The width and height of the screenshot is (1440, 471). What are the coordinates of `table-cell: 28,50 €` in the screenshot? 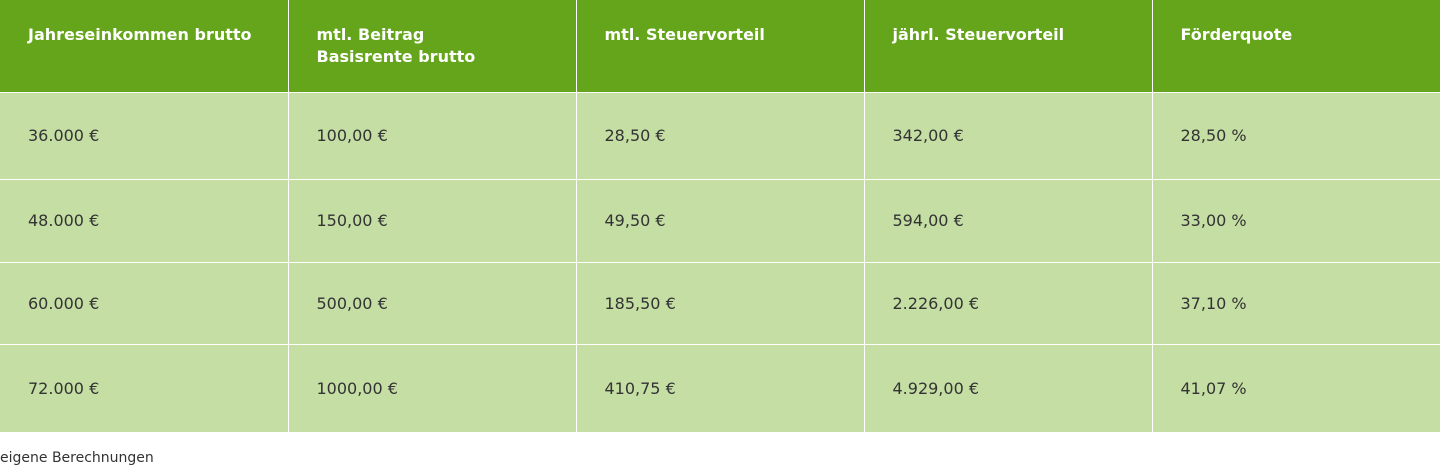 It's located at (719, 135).